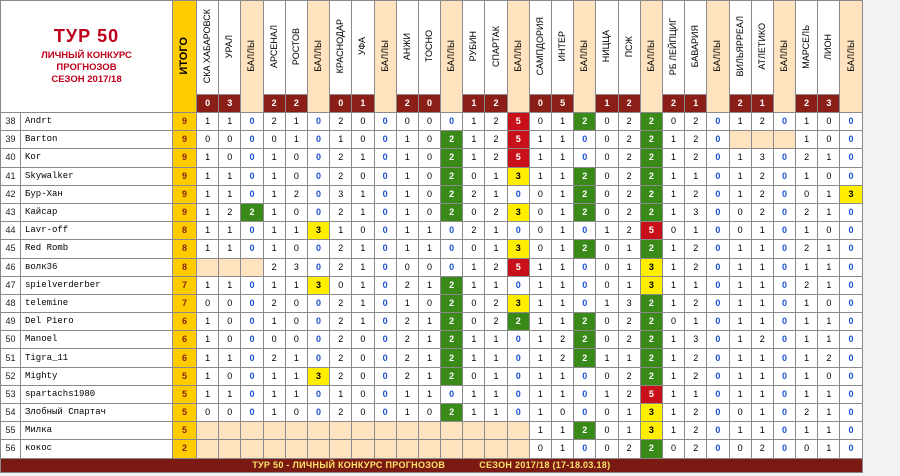  Describe the element at coordinates (806, 46) in the screenshot. I see `home-team-name: МАРСЕЛЬ` at that location.